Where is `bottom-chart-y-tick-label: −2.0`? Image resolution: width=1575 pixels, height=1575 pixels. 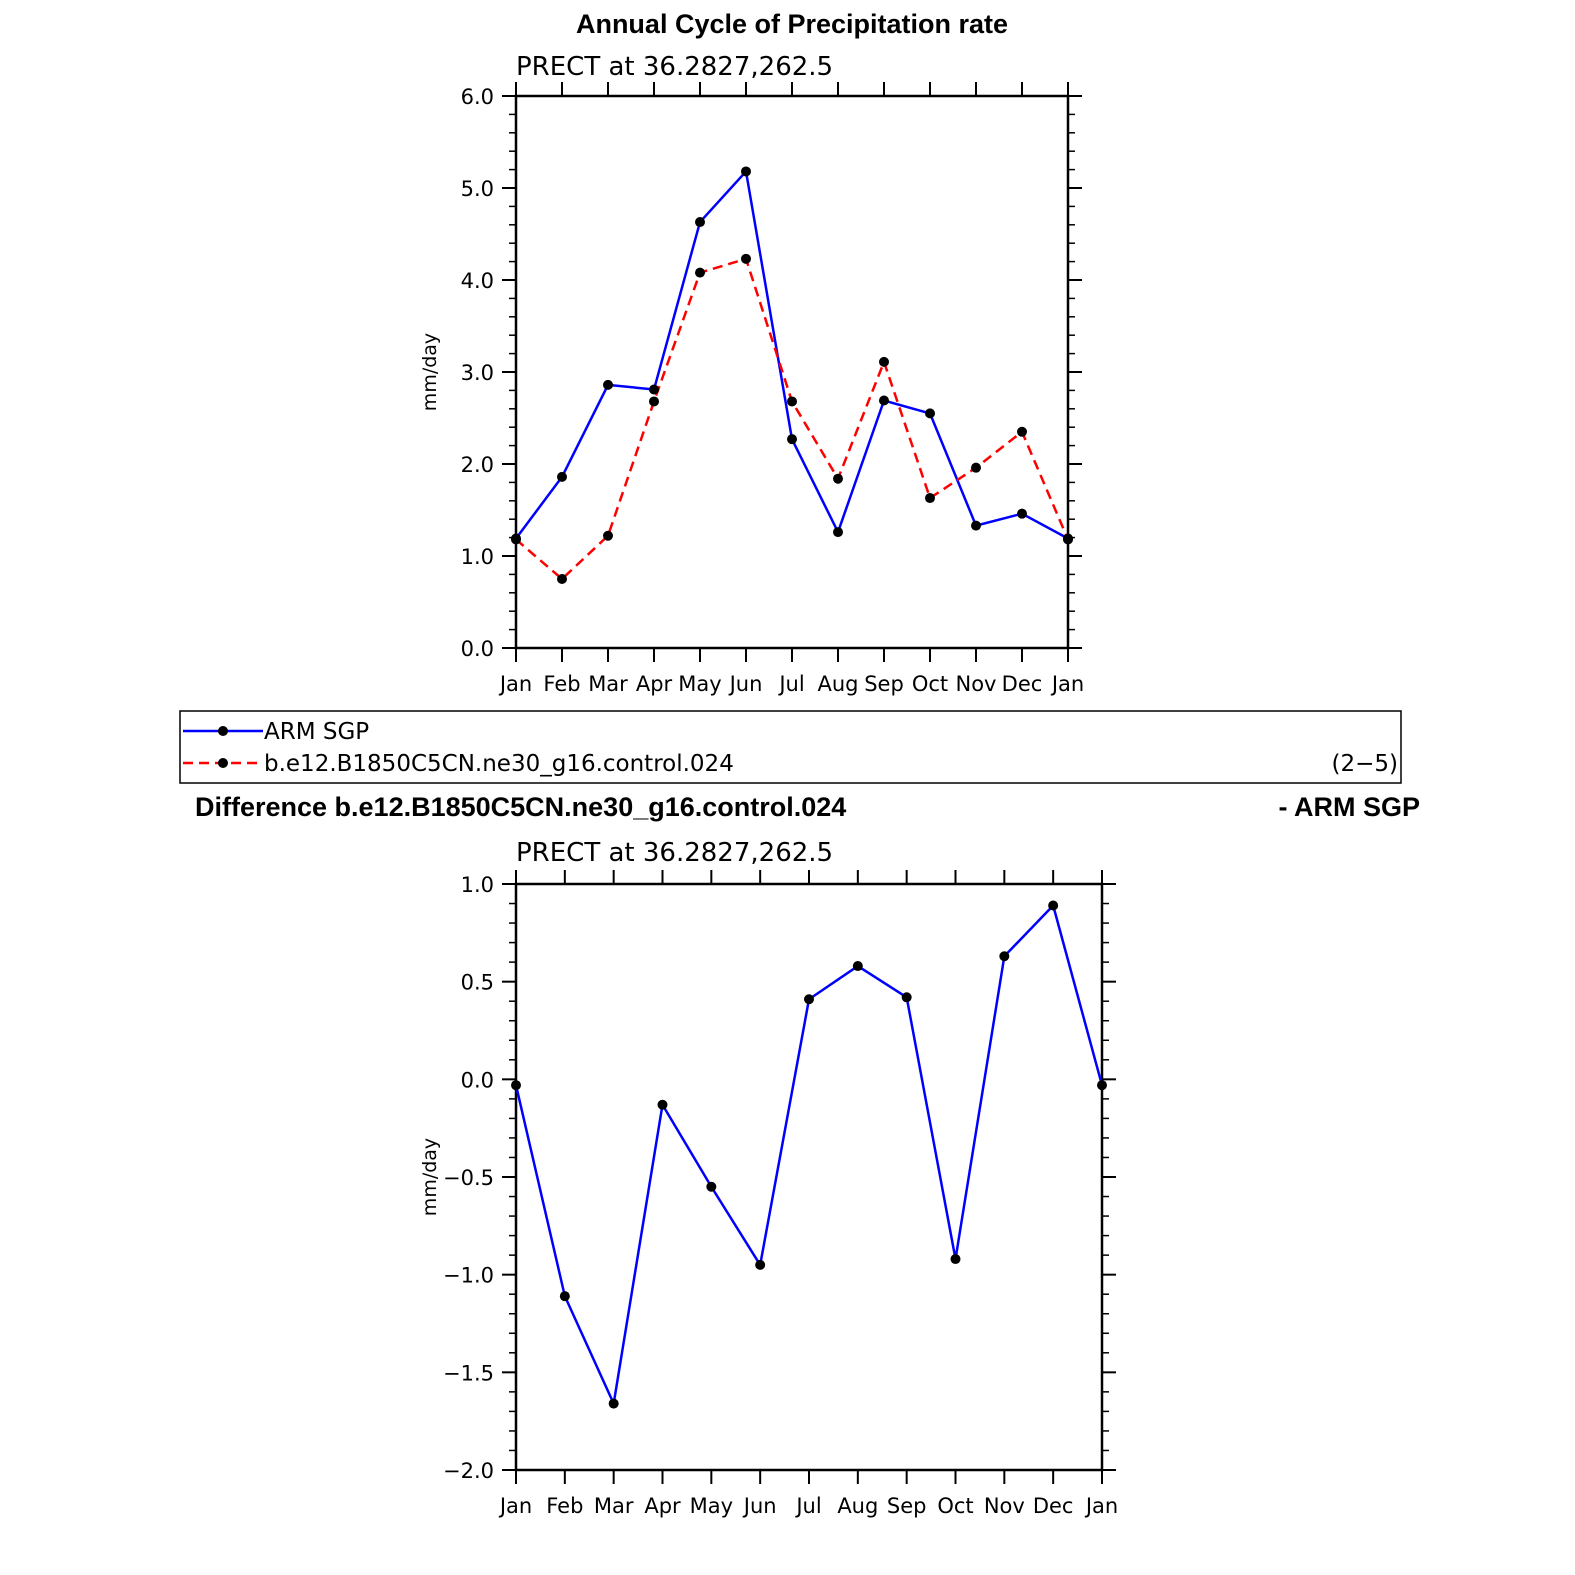 bottom-chart-y-tick-label: −2.0 is located at coordinates (468, 1471).